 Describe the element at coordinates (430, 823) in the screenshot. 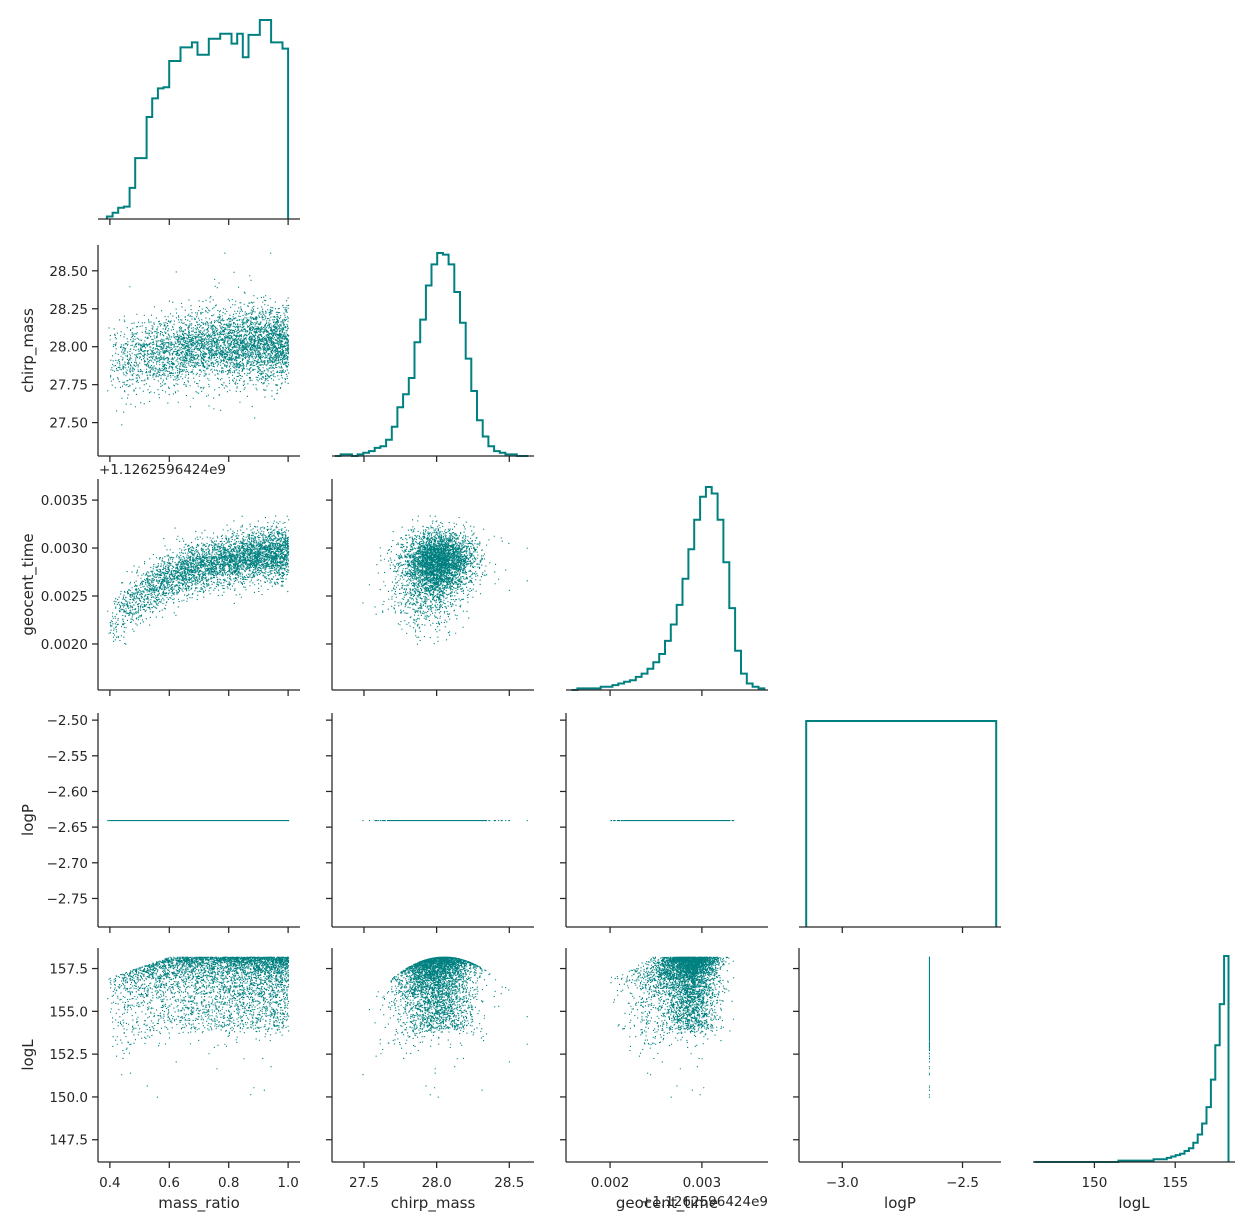

I see `panel-logP-vs-chirp_mass` at that location.